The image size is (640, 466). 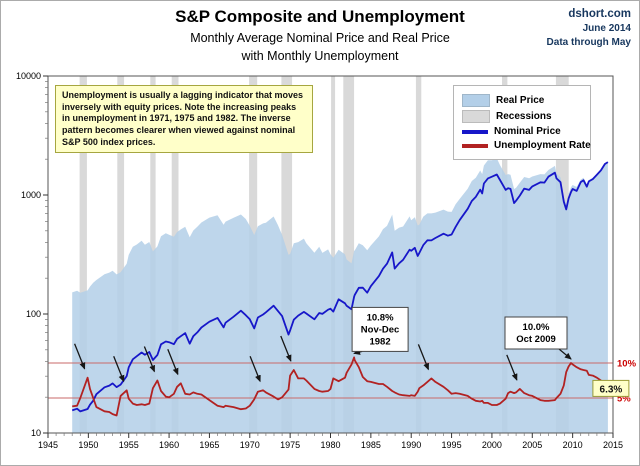 I want to click on source-date: June 2014, so click(x=606, y=29).